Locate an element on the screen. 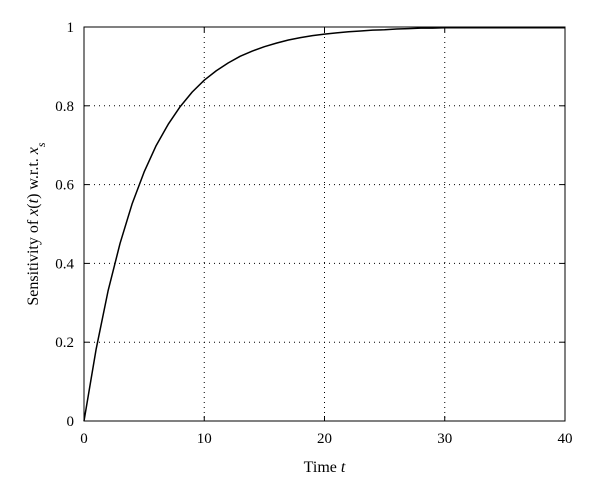 This screenshot has height=495, width=600. y-axis-label: Sensitivity of x(t) w.r.t. xs is located at coordinates (36, 224).